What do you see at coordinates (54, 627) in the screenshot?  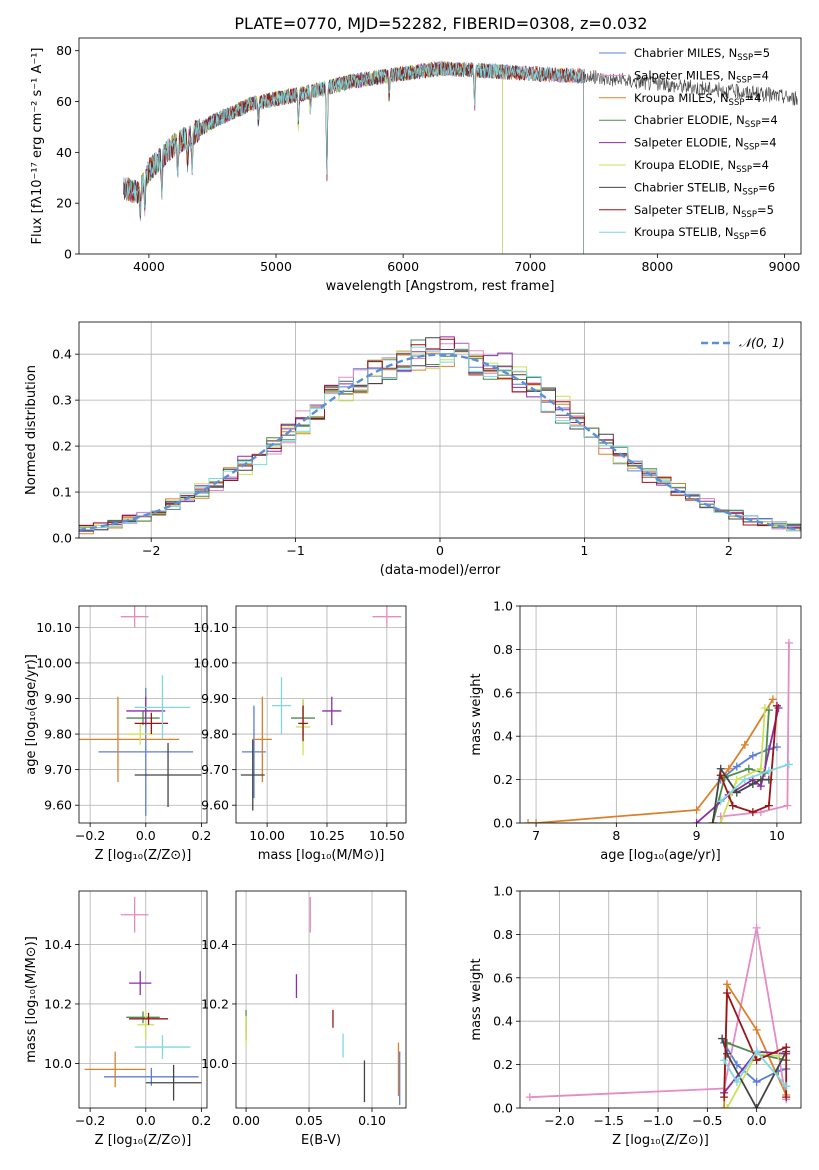 I see `y-tick-label: 10.10` at bounding box center [54, 627].